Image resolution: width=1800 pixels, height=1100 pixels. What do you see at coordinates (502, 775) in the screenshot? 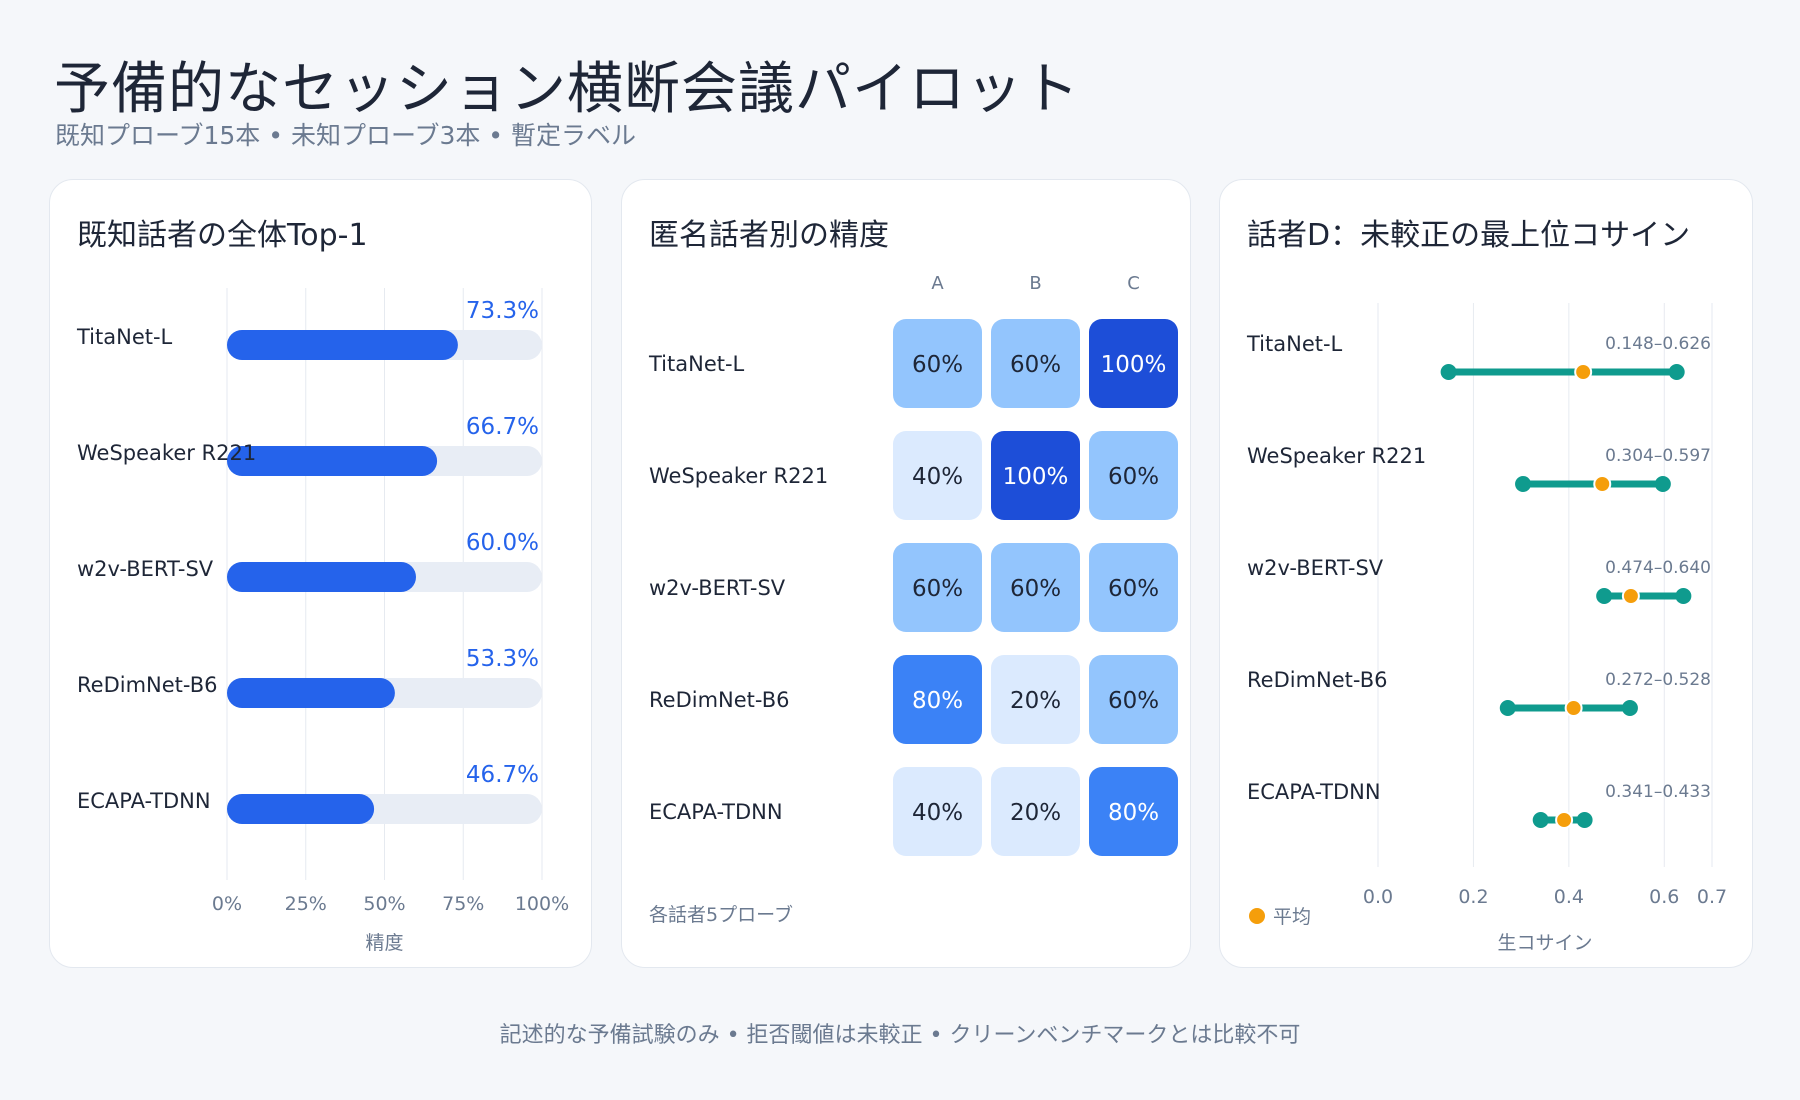
I see `value-label: 46.7%` at bounding box center [502, 775].